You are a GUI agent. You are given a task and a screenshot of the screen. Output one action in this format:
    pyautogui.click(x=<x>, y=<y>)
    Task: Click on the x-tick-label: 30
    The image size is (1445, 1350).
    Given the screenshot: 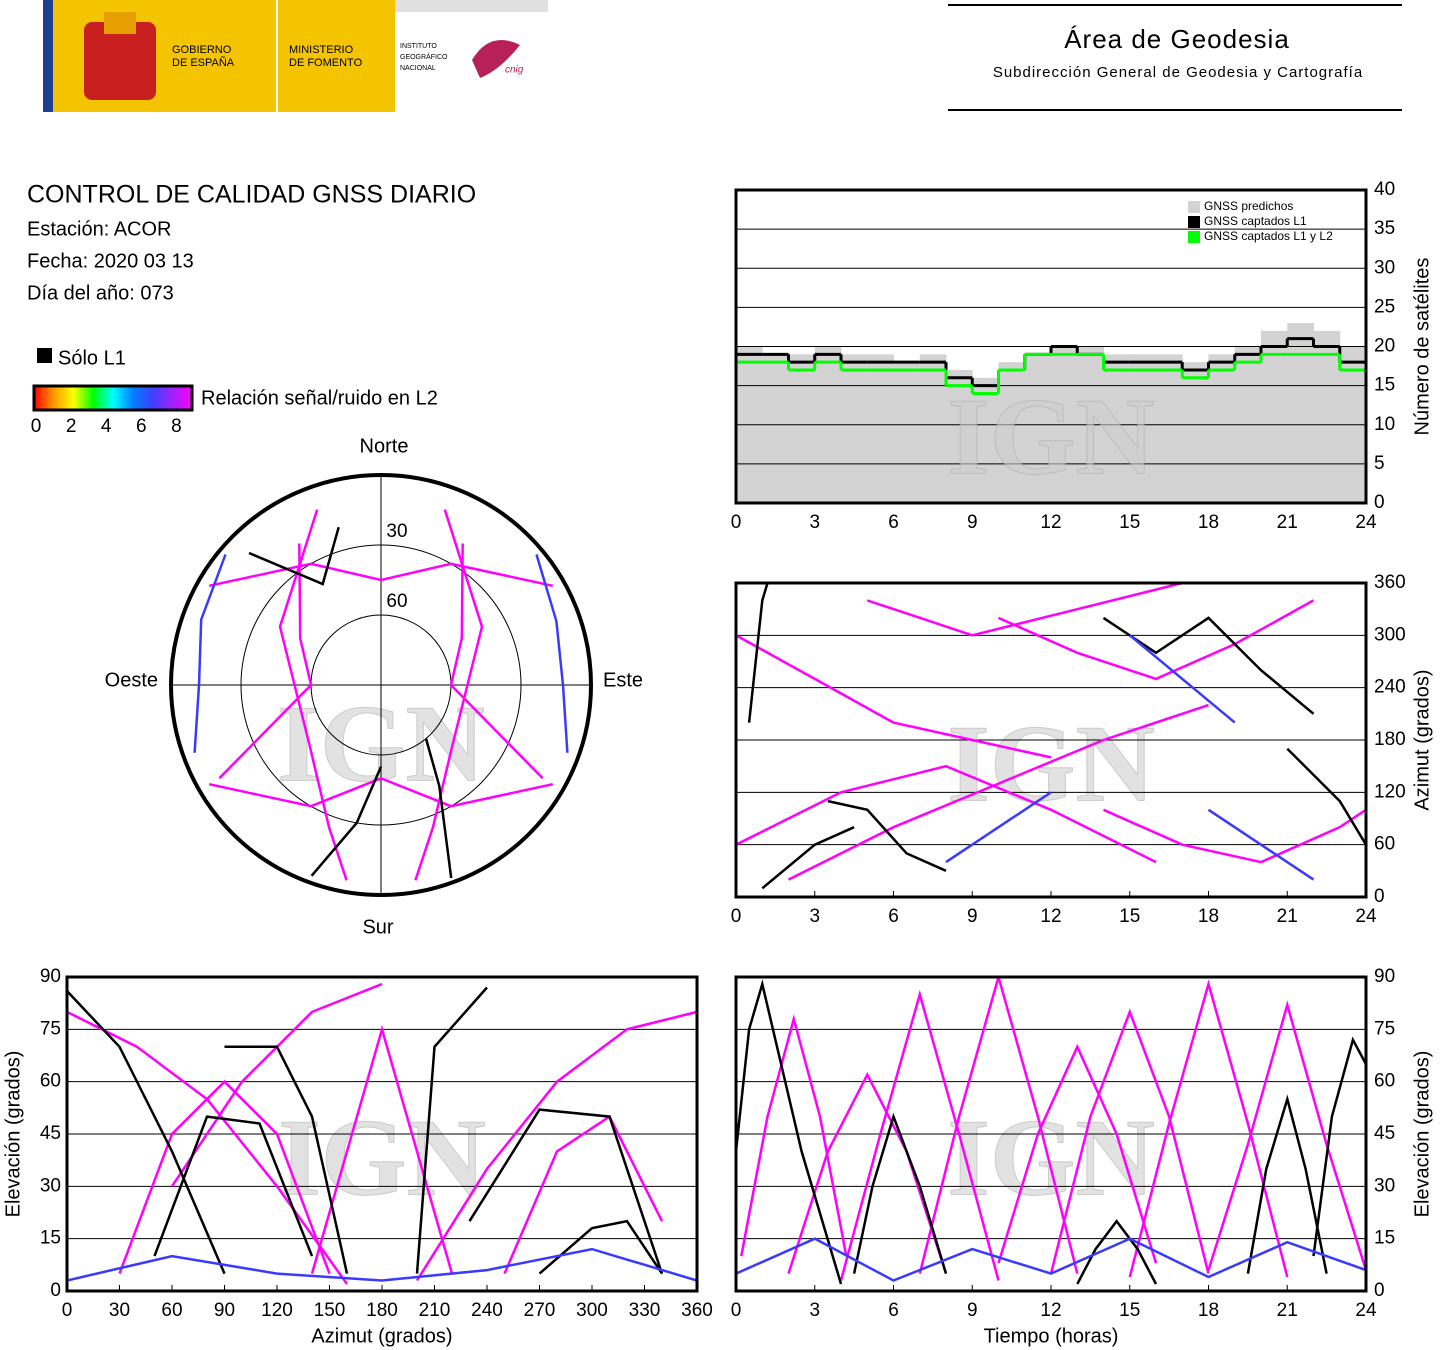 What is the action you would take?
    pyautogui.click(x=119, y=1310)
    